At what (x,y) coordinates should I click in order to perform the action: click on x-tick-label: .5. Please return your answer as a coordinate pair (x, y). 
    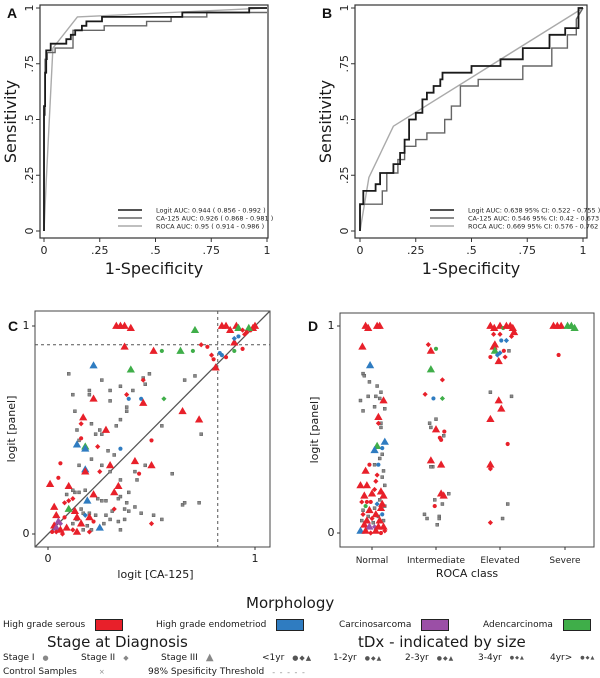
    Looking at the image, I should click on (155, 250).